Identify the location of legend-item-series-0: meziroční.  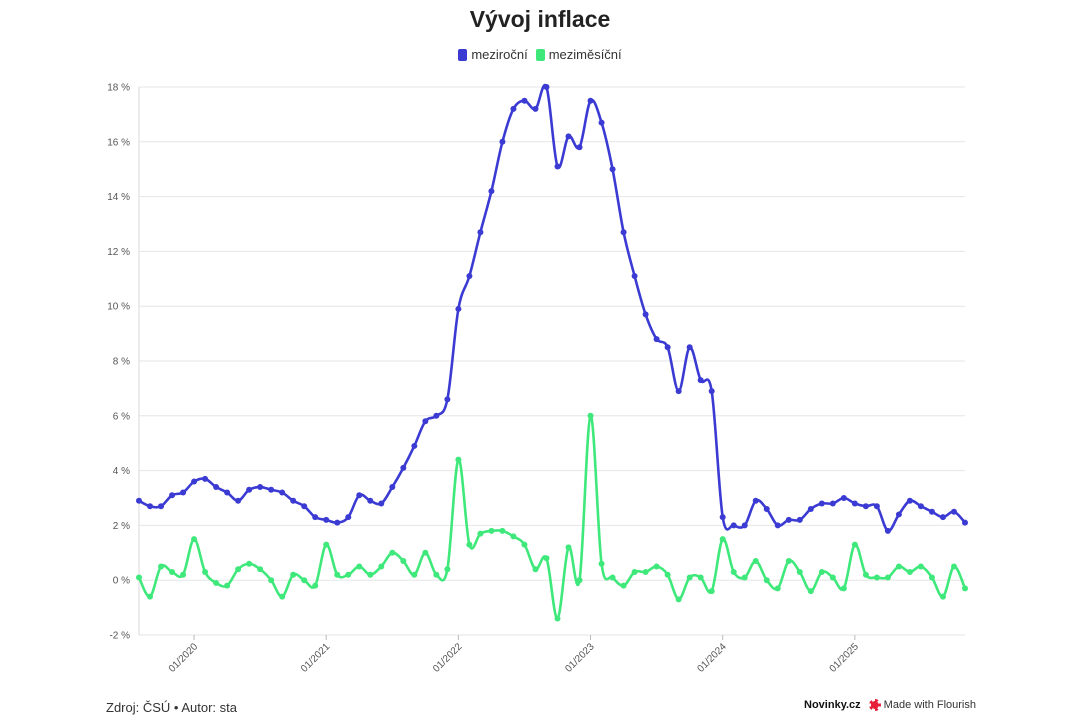
(493, 54).